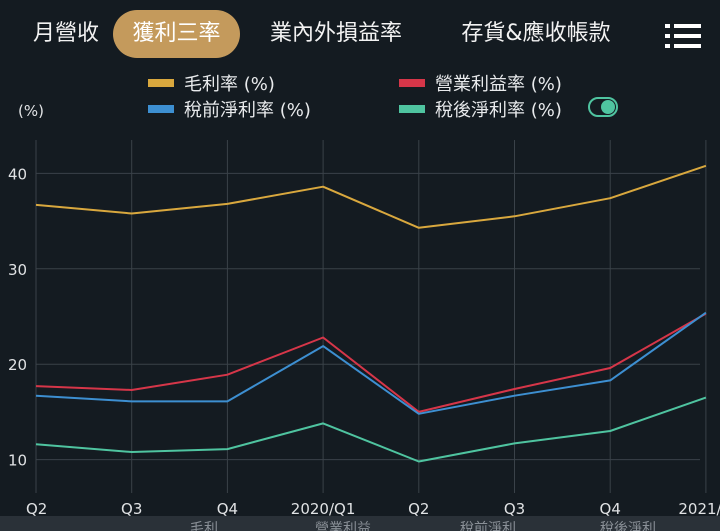  What do you see at coordinates (498, 110) in the screenshot?
I see `legend-label: 稅後淨利率 (%)` at bounding box center [498, 110].